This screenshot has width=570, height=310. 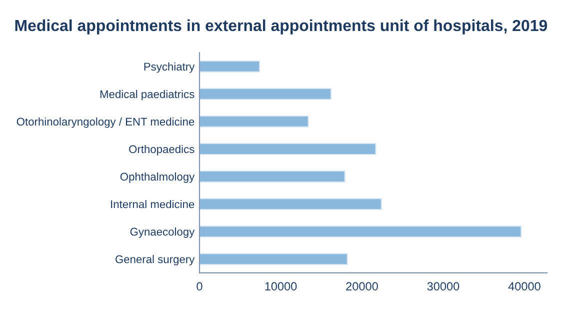 What do you see at coordinates (281, 26) in the screenshot?
I see `chart-title: Medical appointments in external appointments unit of hospitals, 2019` at bounding box center [281, 26].